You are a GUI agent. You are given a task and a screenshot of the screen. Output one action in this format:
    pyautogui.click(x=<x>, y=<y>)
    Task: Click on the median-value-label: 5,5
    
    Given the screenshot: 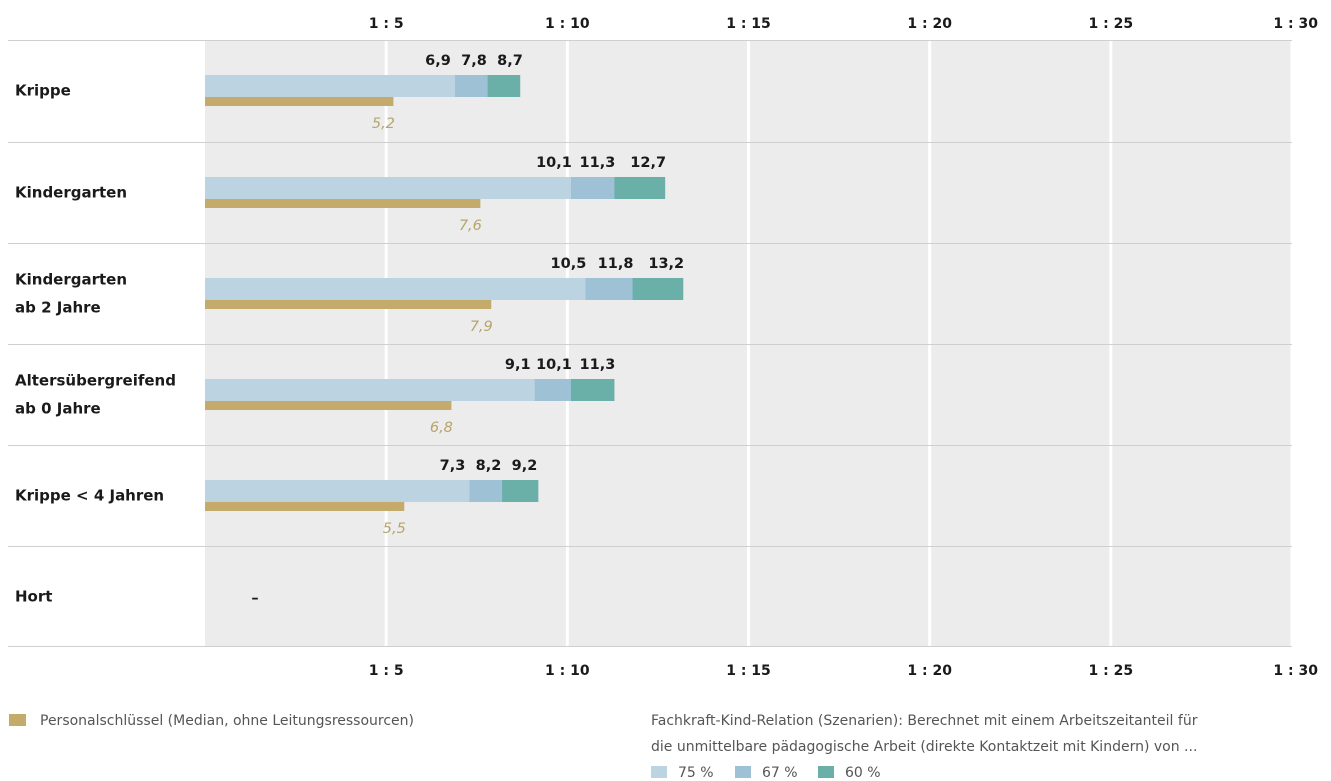 What is the action you would take?
    pyautogui.click(x=394, y=529)
    